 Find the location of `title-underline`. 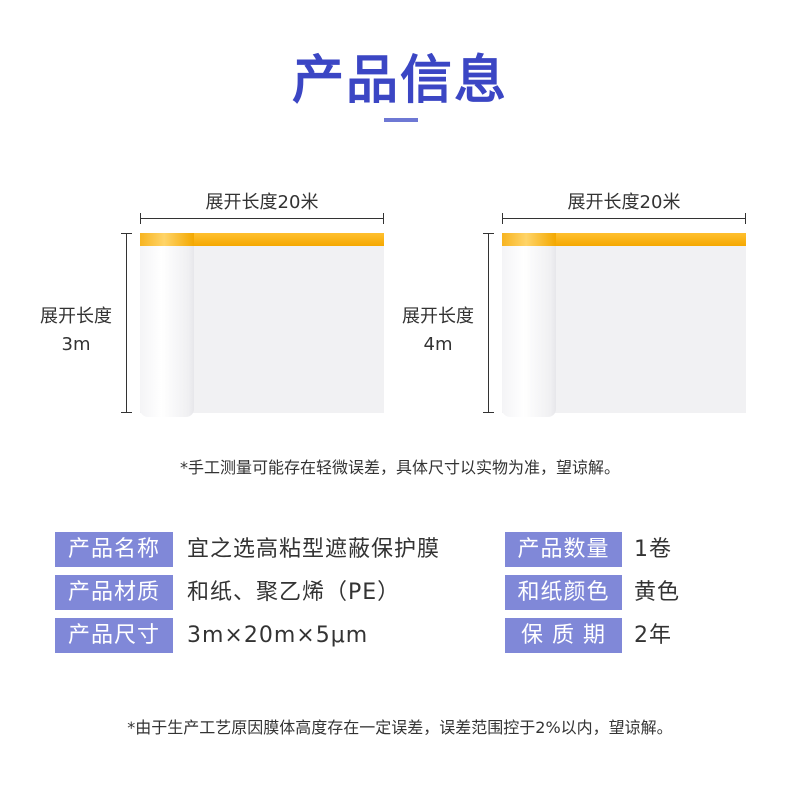

title-underline is located at coordinates (401, 120).